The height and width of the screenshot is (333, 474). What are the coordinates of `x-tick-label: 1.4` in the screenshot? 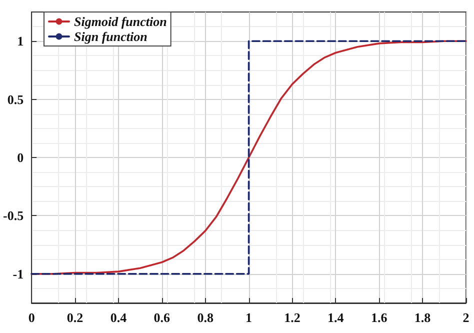 It's located at (336, 317).